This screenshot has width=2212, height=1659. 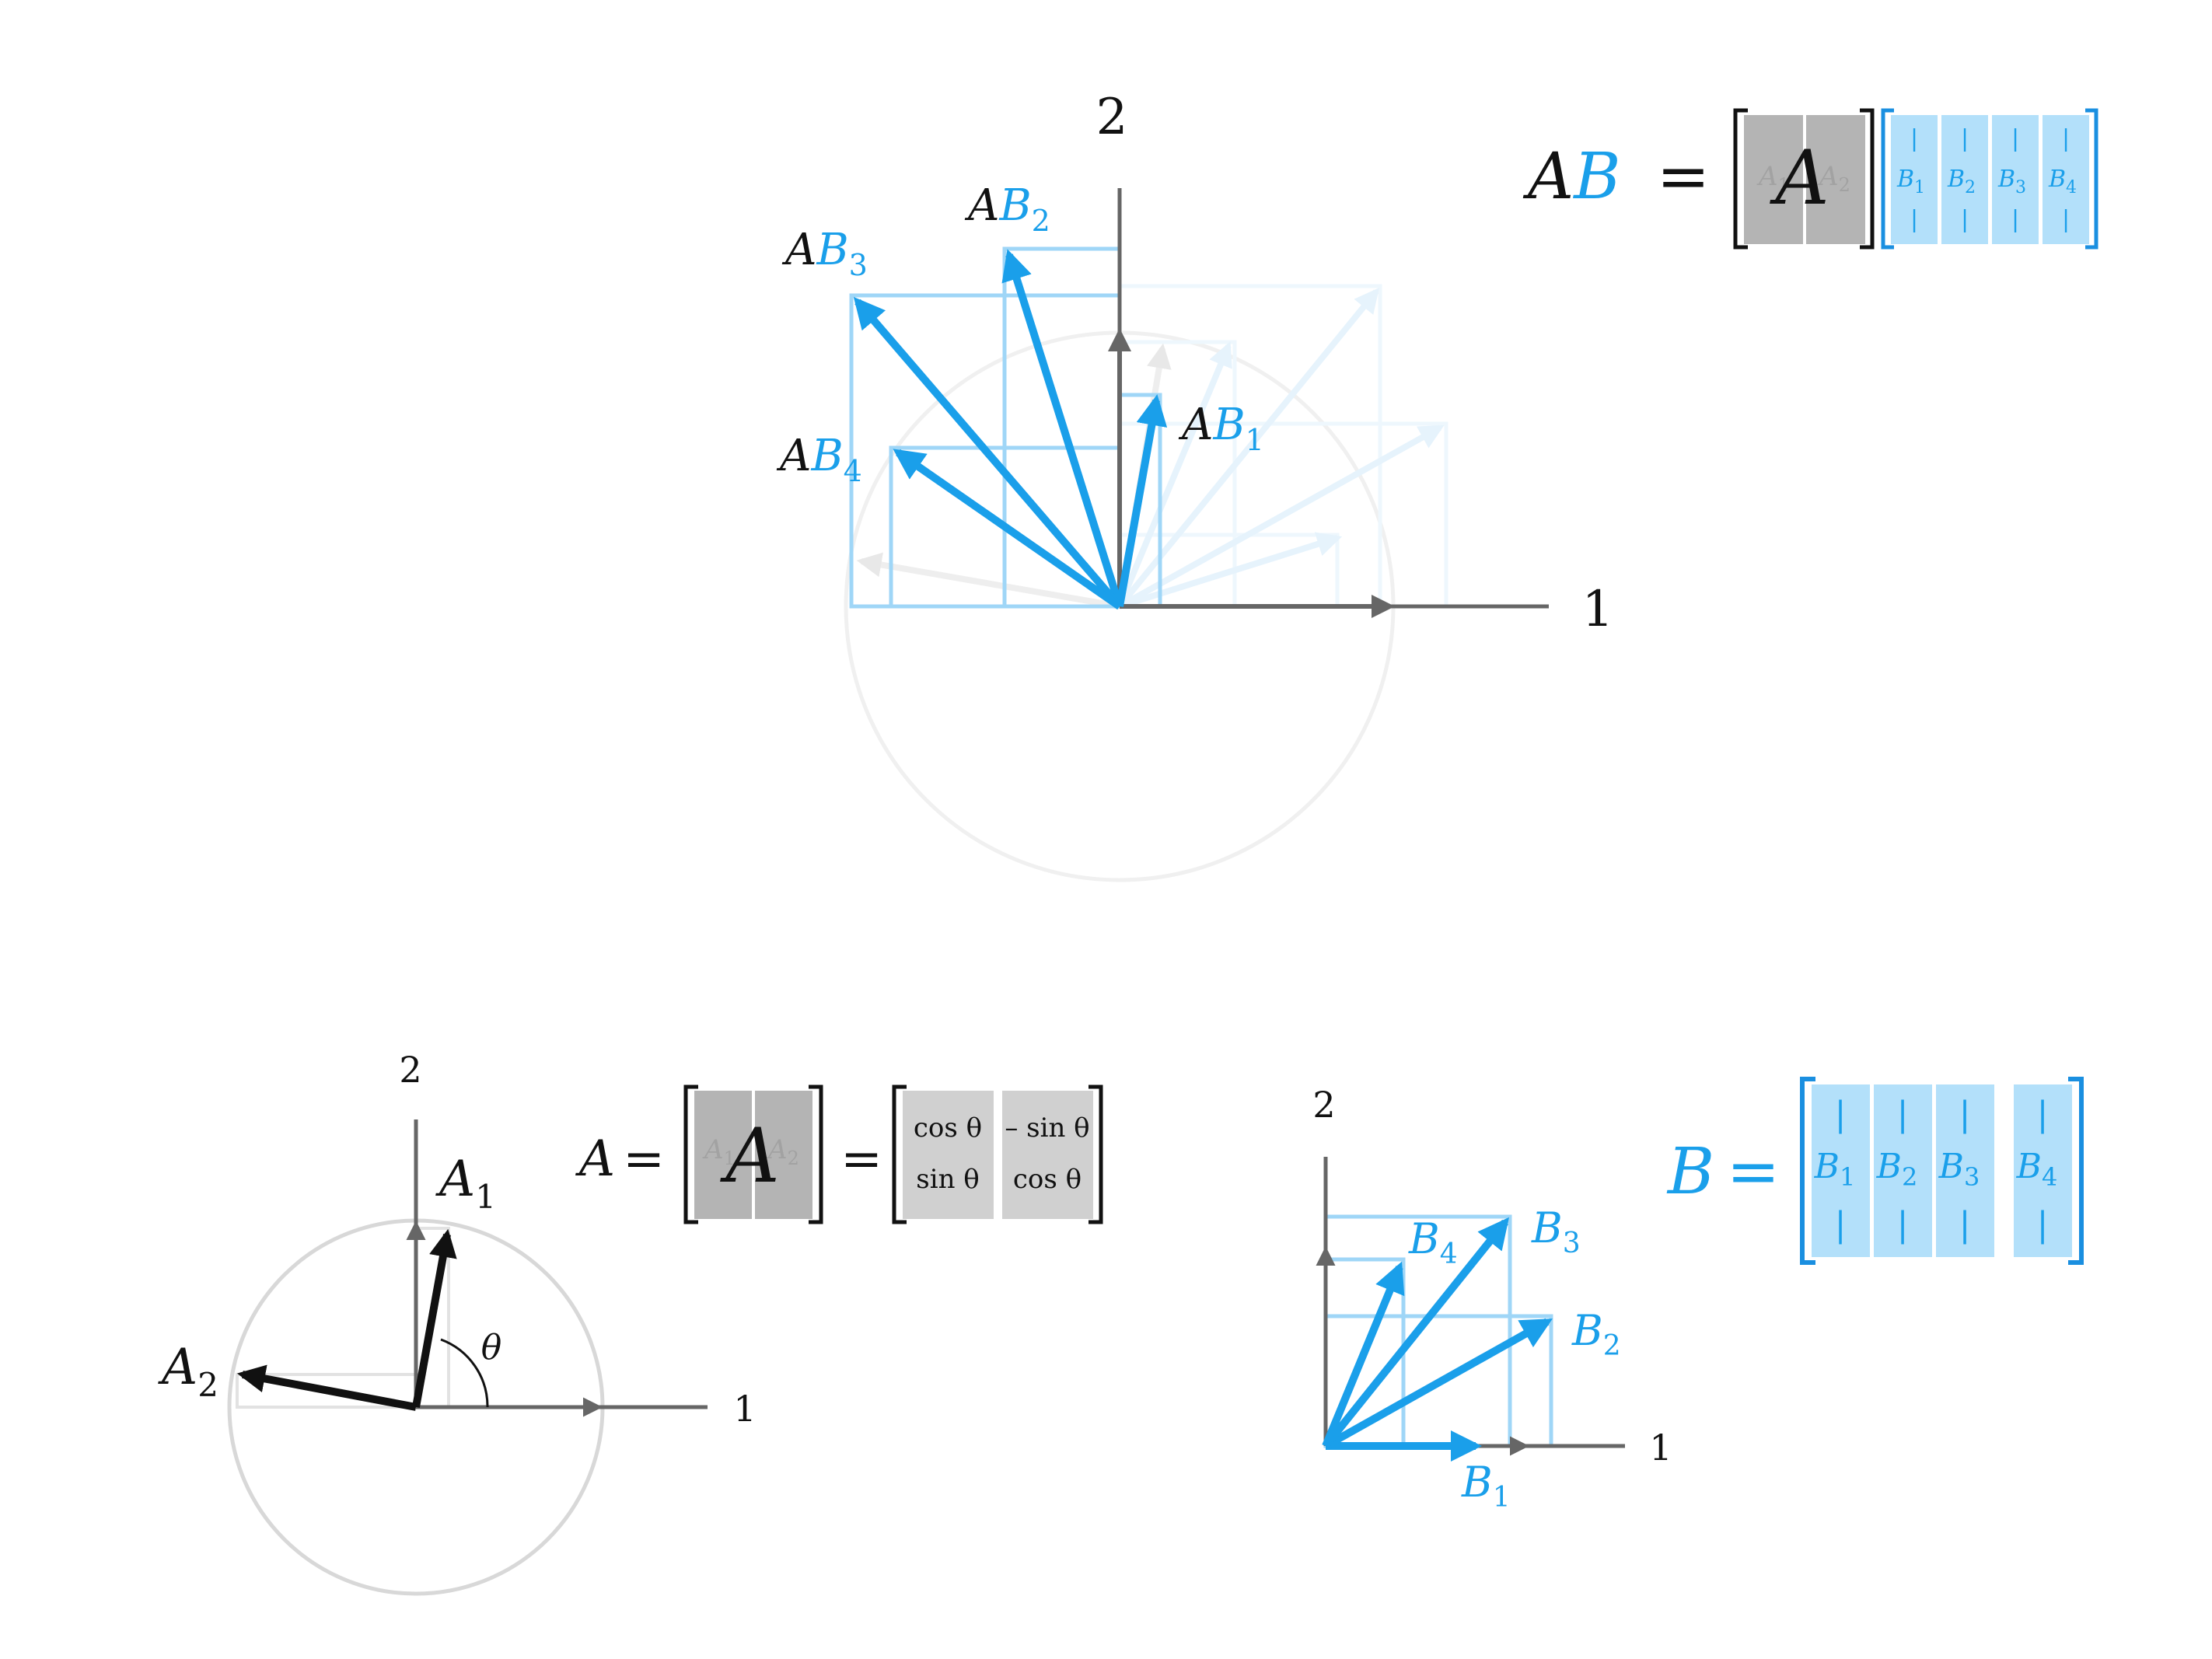 I want to click on rotation-col1-fill, so click(x=948, y=1155).